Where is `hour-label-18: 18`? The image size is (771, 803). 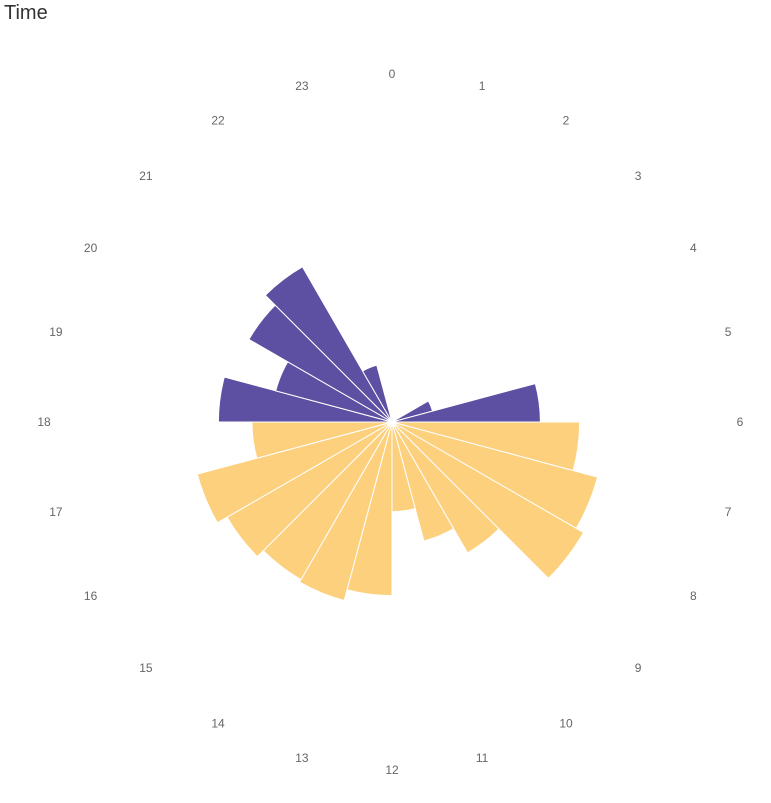
hour-label-18: 18 is located at coordinates (44, 422).